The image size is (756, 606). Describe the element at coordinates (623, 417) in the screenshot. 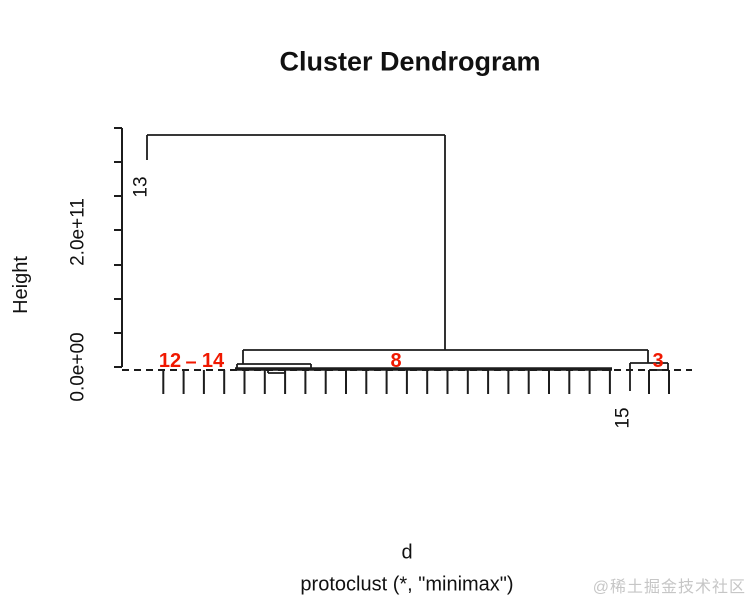

I see `leaf-label: 15` at that location.